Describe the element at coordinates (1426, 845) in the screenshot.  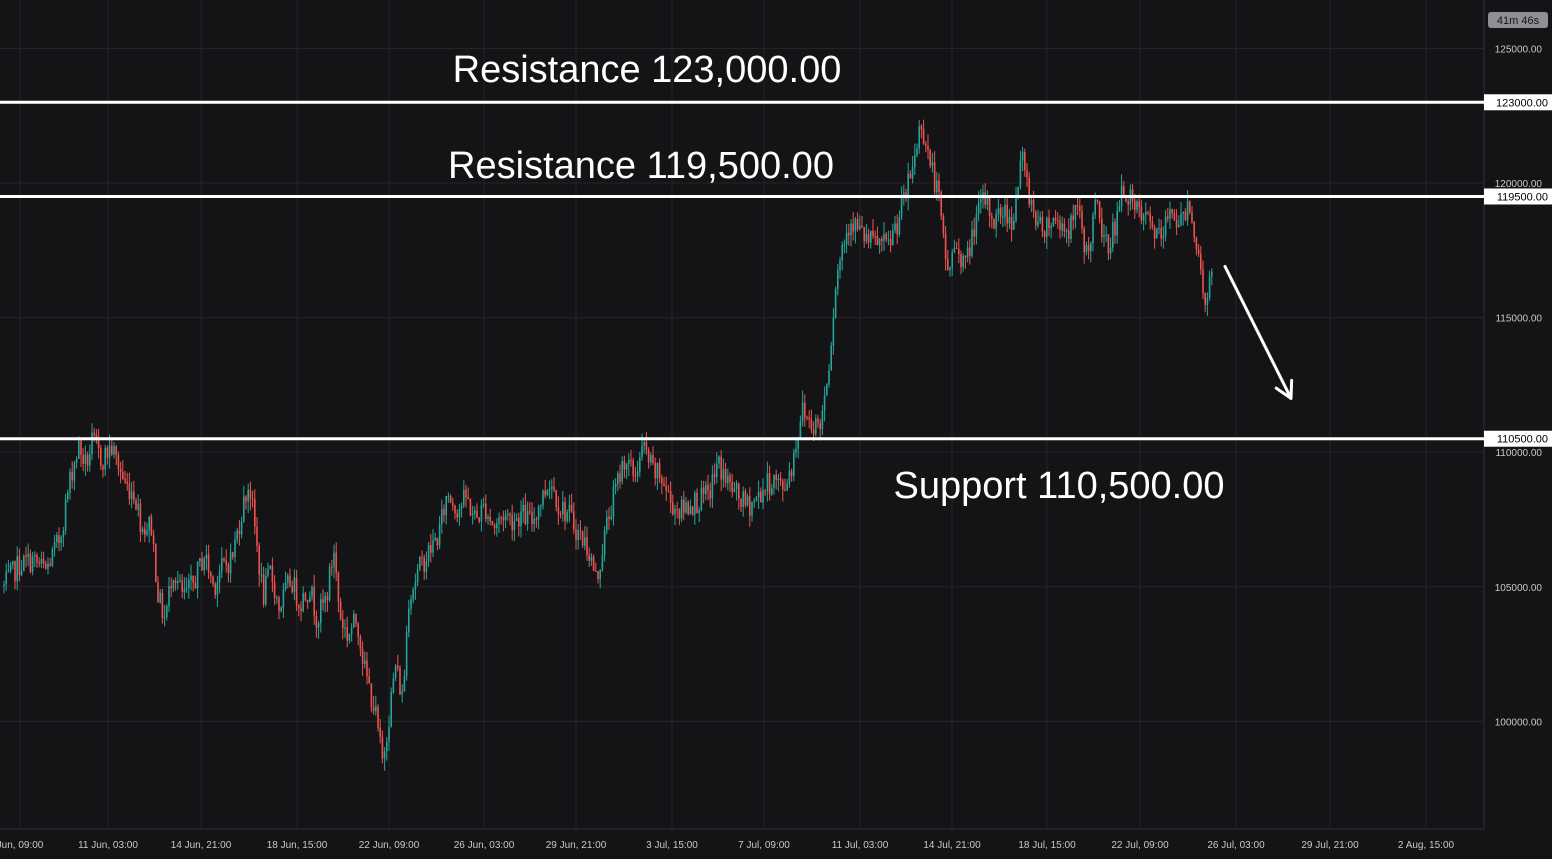
I see `x-tick-label: 2 Aug, 15:00` at that location.